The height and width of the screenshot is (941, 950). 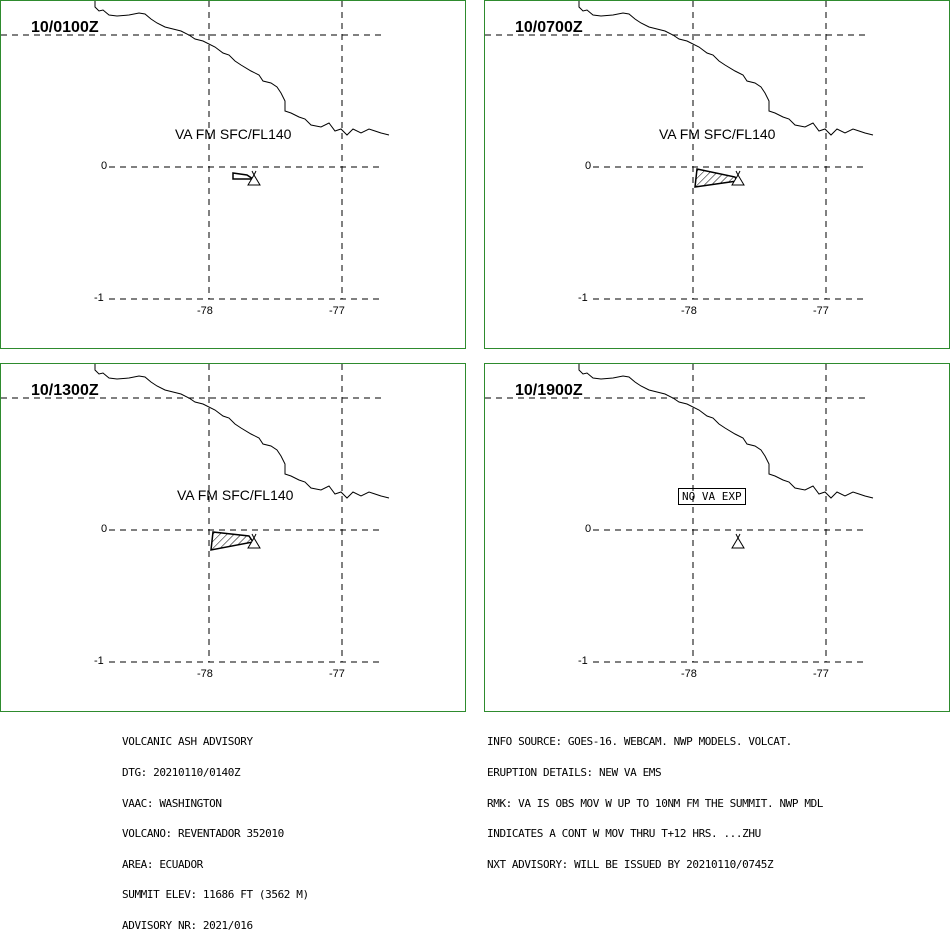 What do you see at coordinates (162, 864) in the screenshot?
I see `advisory-line: AREA: ECUADOR` at bounding box center [162, 864].